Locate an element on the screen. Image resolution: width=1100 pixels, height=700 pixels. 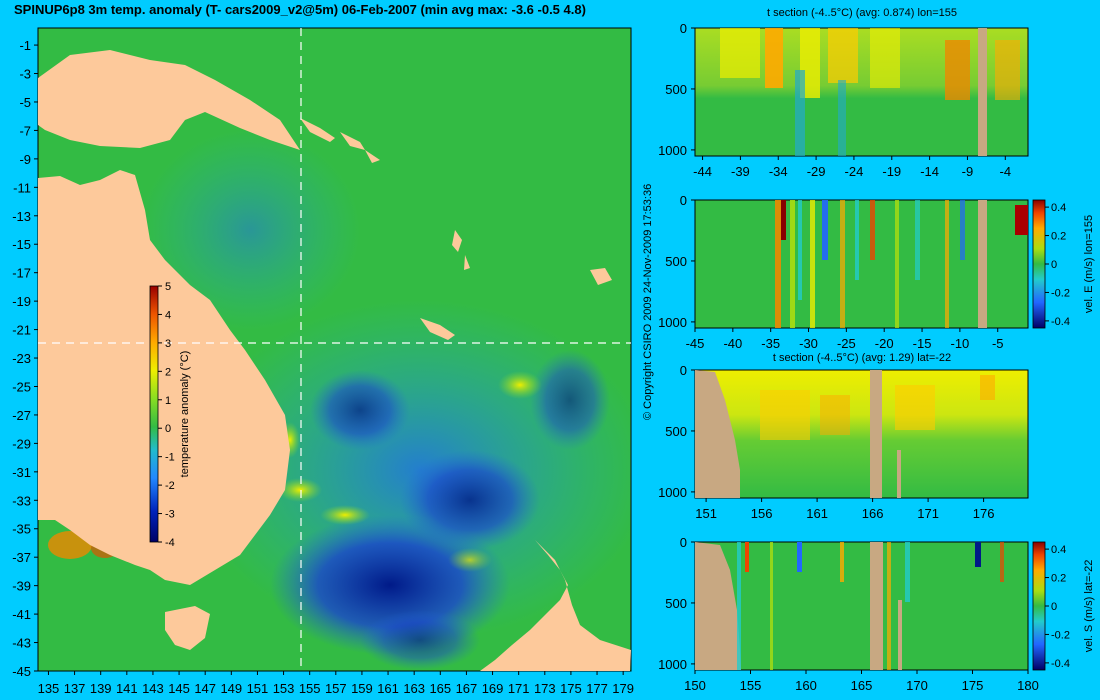
map-y-tick-label: -25 is located at coordinates (21, 386).